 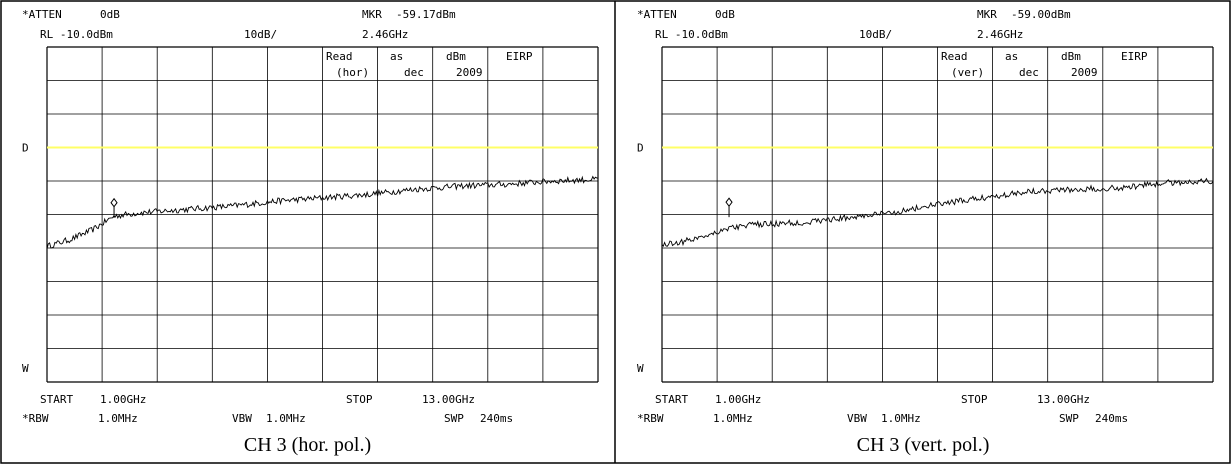 I want to click on panel-caption: CH 3 (hor. pol.), so click(x=307, y=445).